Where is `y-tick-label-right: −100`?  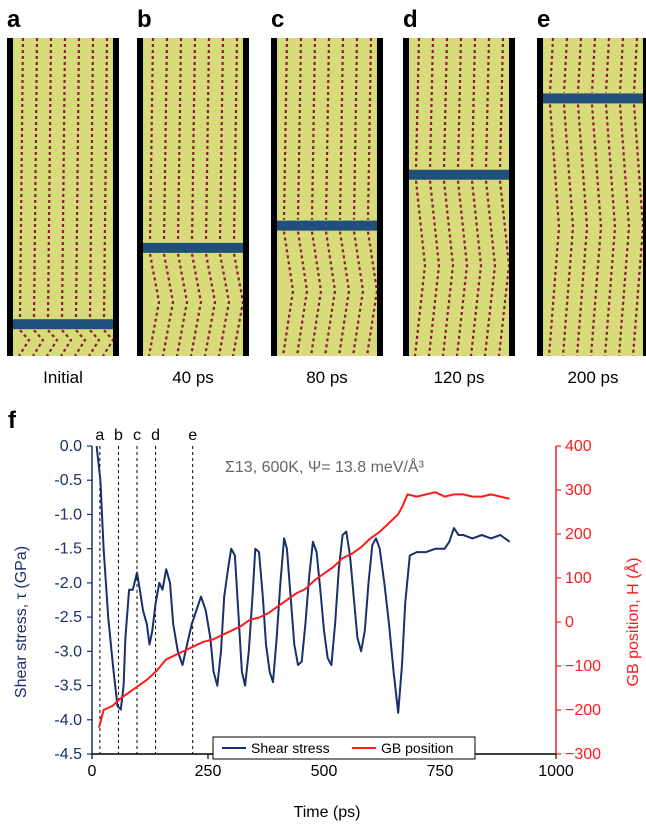 y-tick-label-right: −100 is located at coordinates (583, 666).